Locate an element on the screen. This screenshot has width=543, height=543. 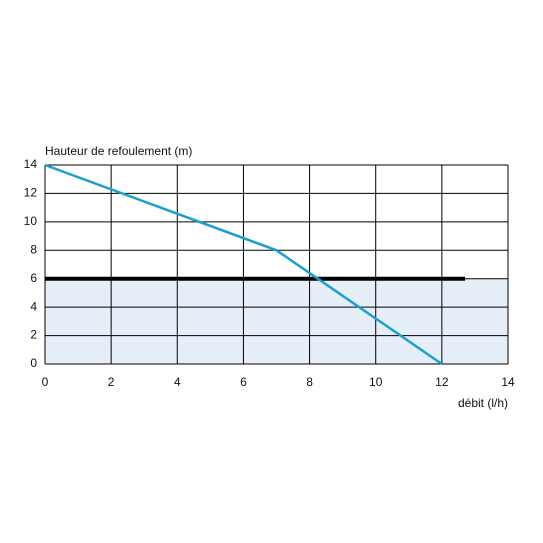
x-tick-label: 6 is located at coordinates (243, 382).